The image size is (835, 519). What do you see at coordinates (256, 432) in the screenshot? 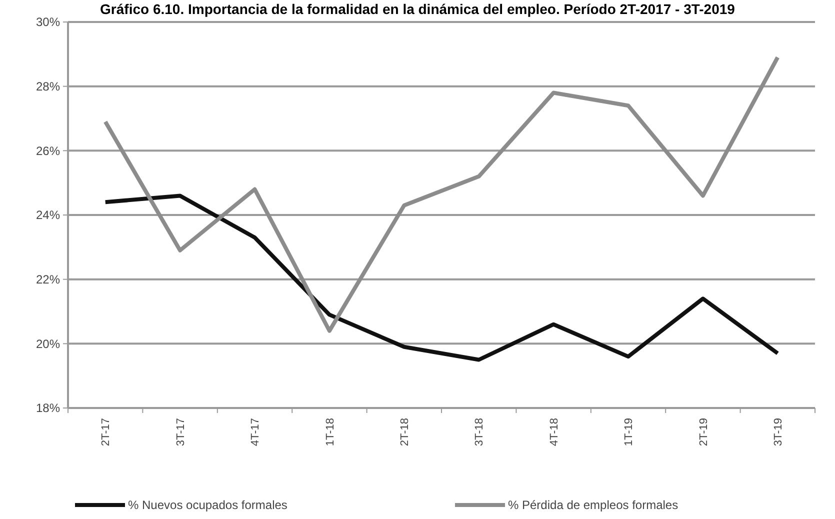
I see `x-tick-label: 4T-17` at bounding box center [256, 432].